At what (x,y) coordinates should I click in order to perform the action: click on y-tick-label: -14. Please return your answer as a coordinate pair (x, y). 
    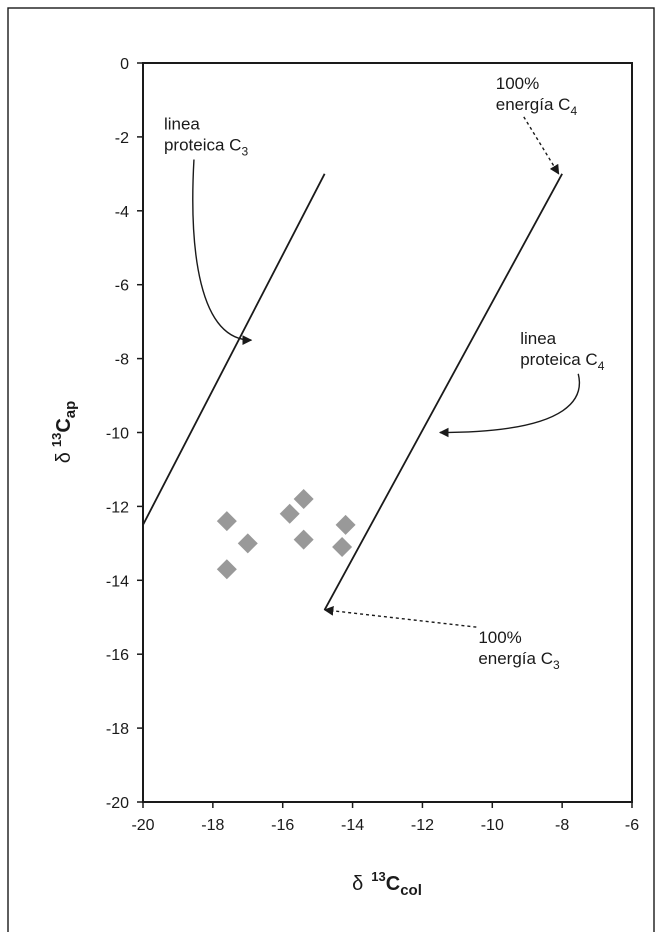
    Looking at the image, I should click on (117, 581).